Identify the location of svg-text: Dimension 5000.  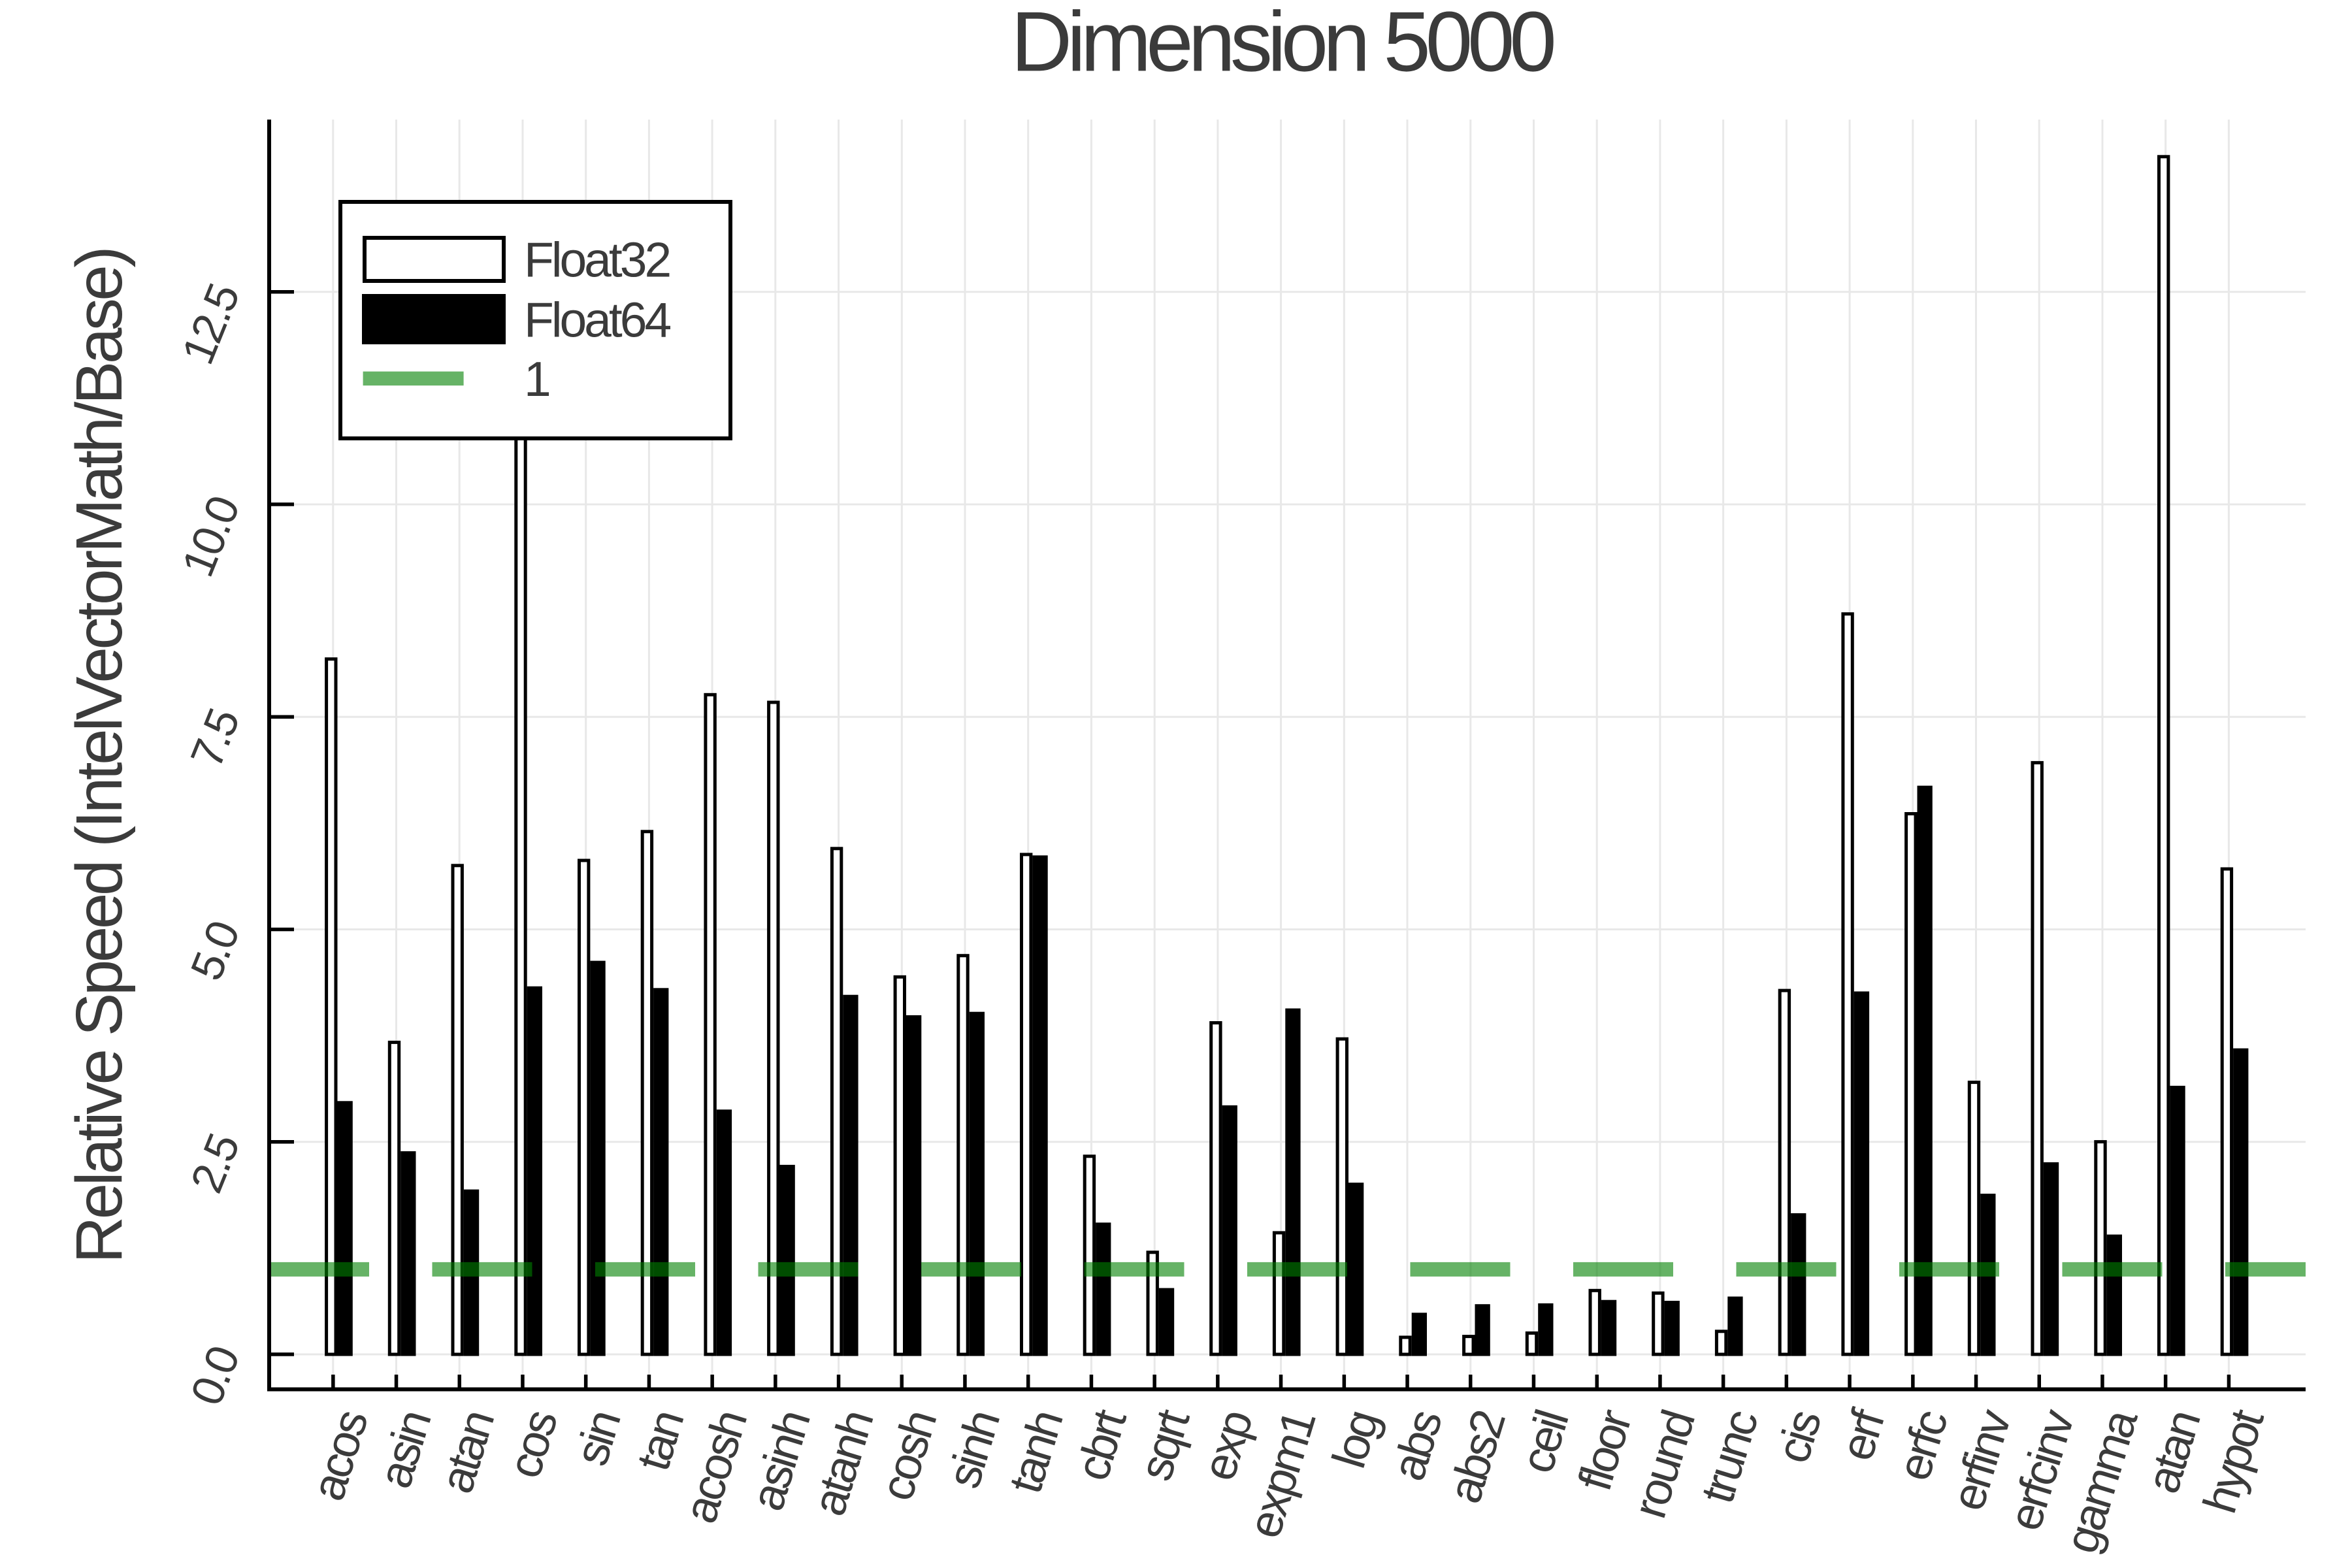
(1282, 44).